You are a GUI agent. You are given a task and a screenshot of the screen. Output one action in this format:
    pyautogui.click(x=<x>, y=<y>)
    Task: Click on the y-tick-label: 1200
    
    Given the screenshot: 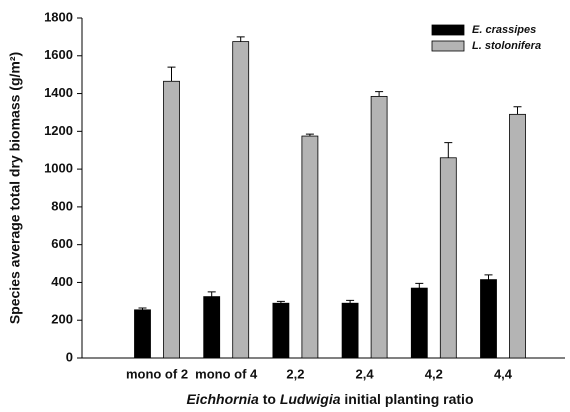 What is the action you would take?
    pyautogui.click(x=58, y=130)
    